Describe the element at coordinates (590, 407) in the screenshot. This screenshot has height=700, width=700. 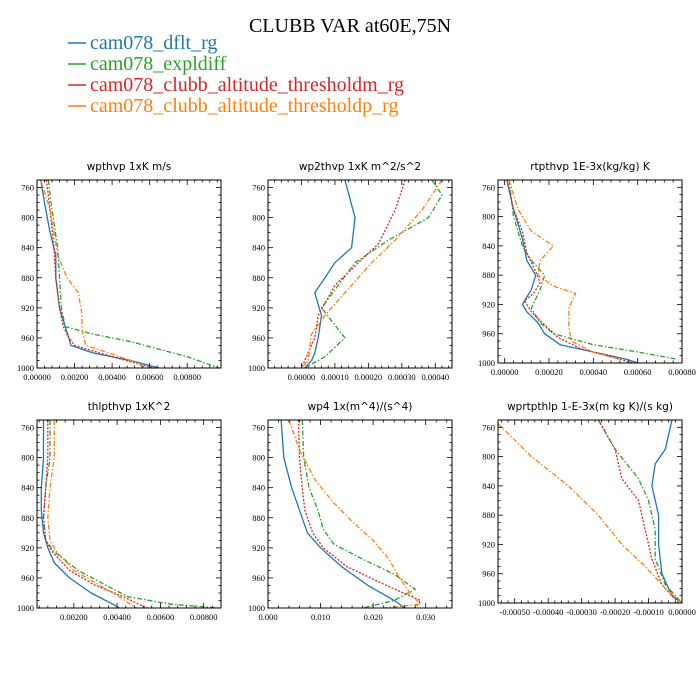
I see `panel-title: wprtpthlp 1-E-3x(m kg K)/(s kg)` at that location.